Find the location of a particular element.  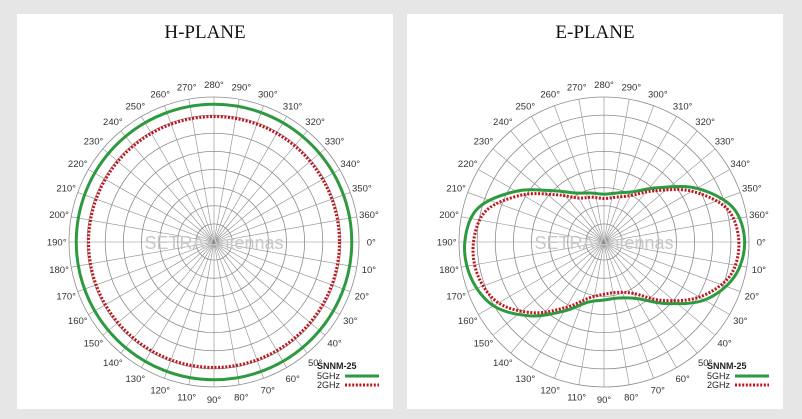

angle-tick-label: 290° is located at coordinates (241, 88).